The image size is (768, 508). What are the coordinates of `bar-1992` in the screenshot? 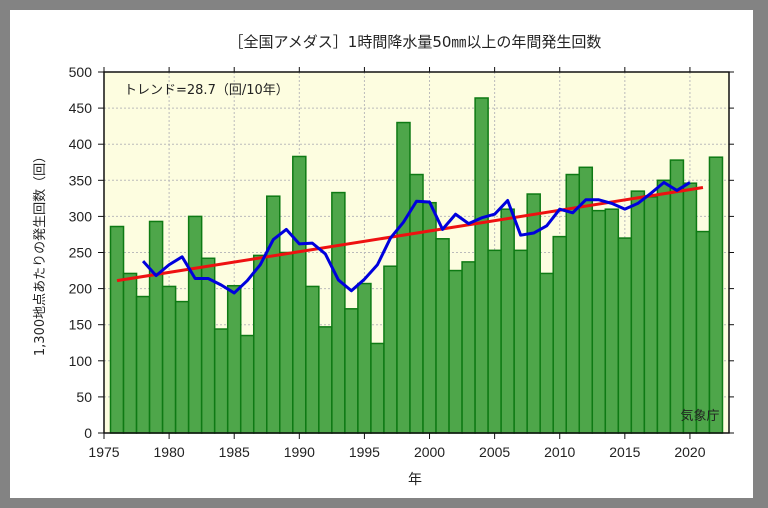 It's located at (325, 380).